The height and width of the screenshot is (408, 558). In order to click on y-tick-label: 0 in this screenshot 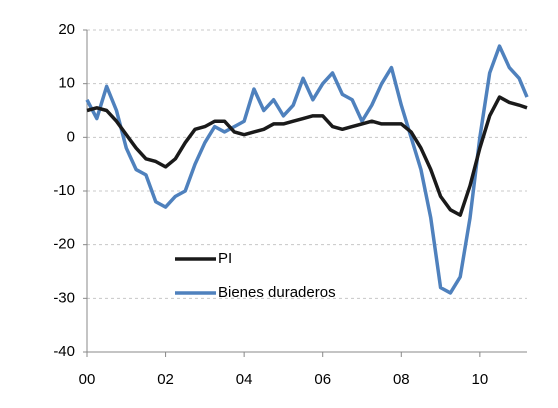, I will do `click(71, 136)`.